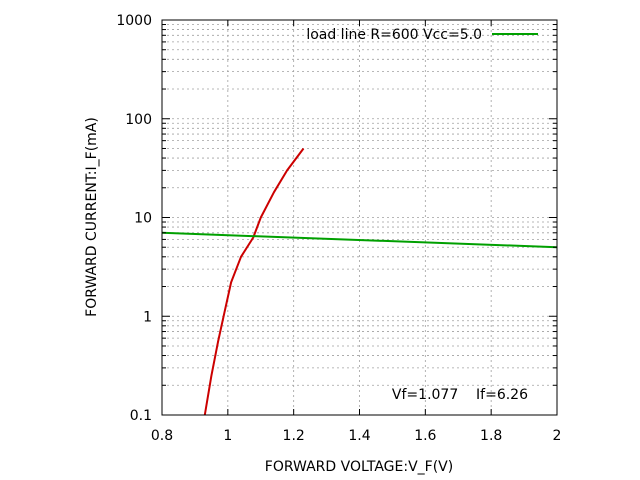 This screenshot has width=640, height=480. Describe the element at coordinates (134, 21) in the screenshot. I see `y-tick-label: 1000` at that location.